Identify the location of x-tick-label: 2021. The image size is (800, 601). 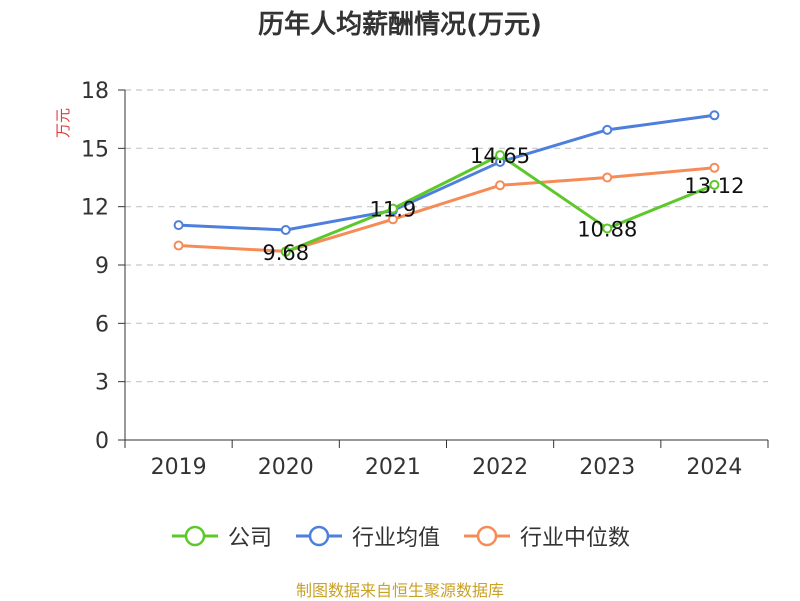
(393, 467).